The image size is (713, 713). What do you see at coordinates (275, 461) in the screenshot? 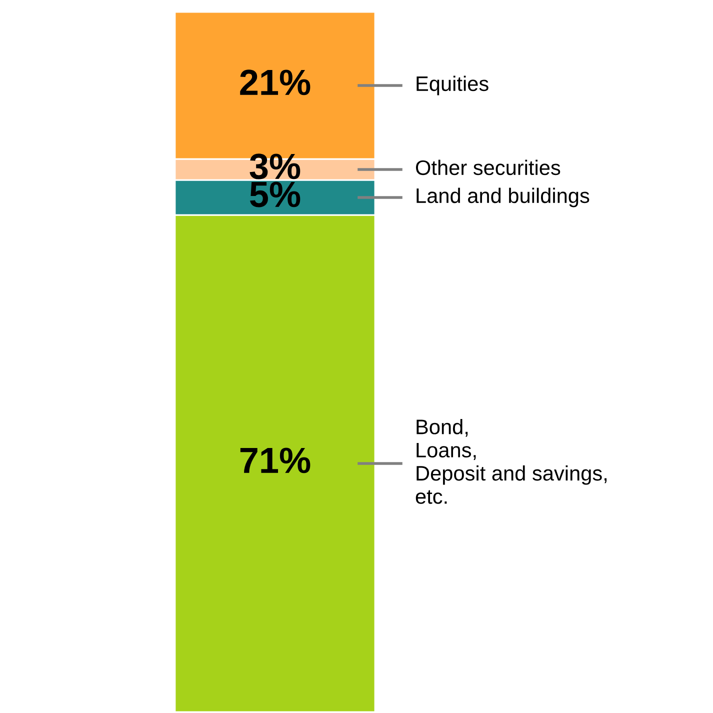
I see `data-label: 71%` at bounding box center [275, 461].